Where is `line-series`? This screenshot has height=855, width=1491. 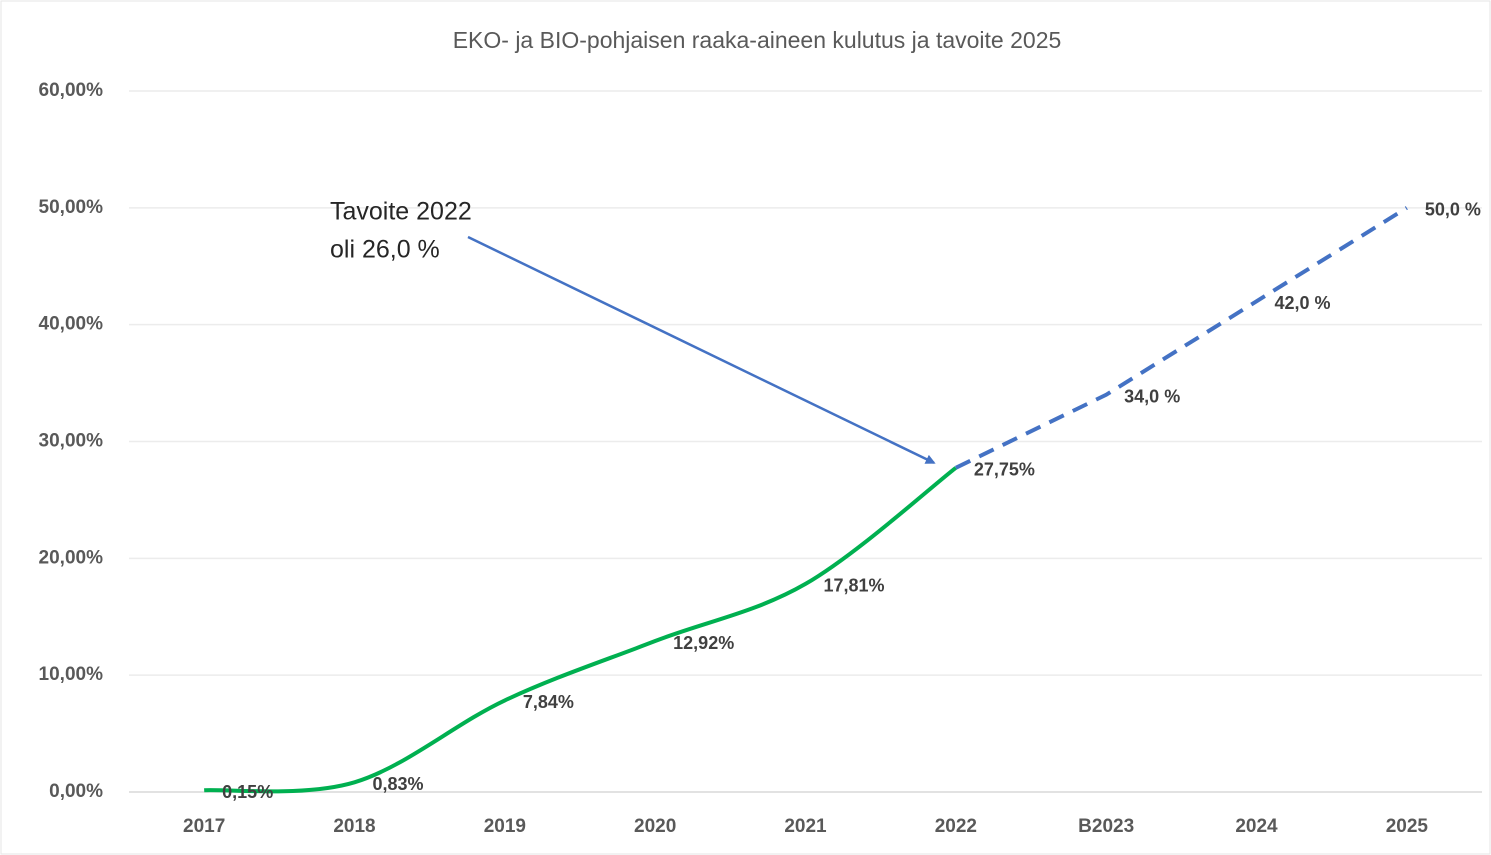 line-series is located at coordinates (1181, 338).